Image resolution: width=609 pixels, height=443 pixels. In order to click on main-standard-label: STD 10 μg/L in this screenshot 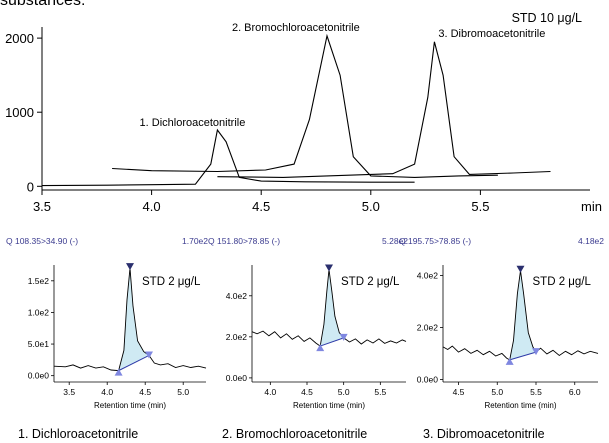, I will do `click(547, 18)`.